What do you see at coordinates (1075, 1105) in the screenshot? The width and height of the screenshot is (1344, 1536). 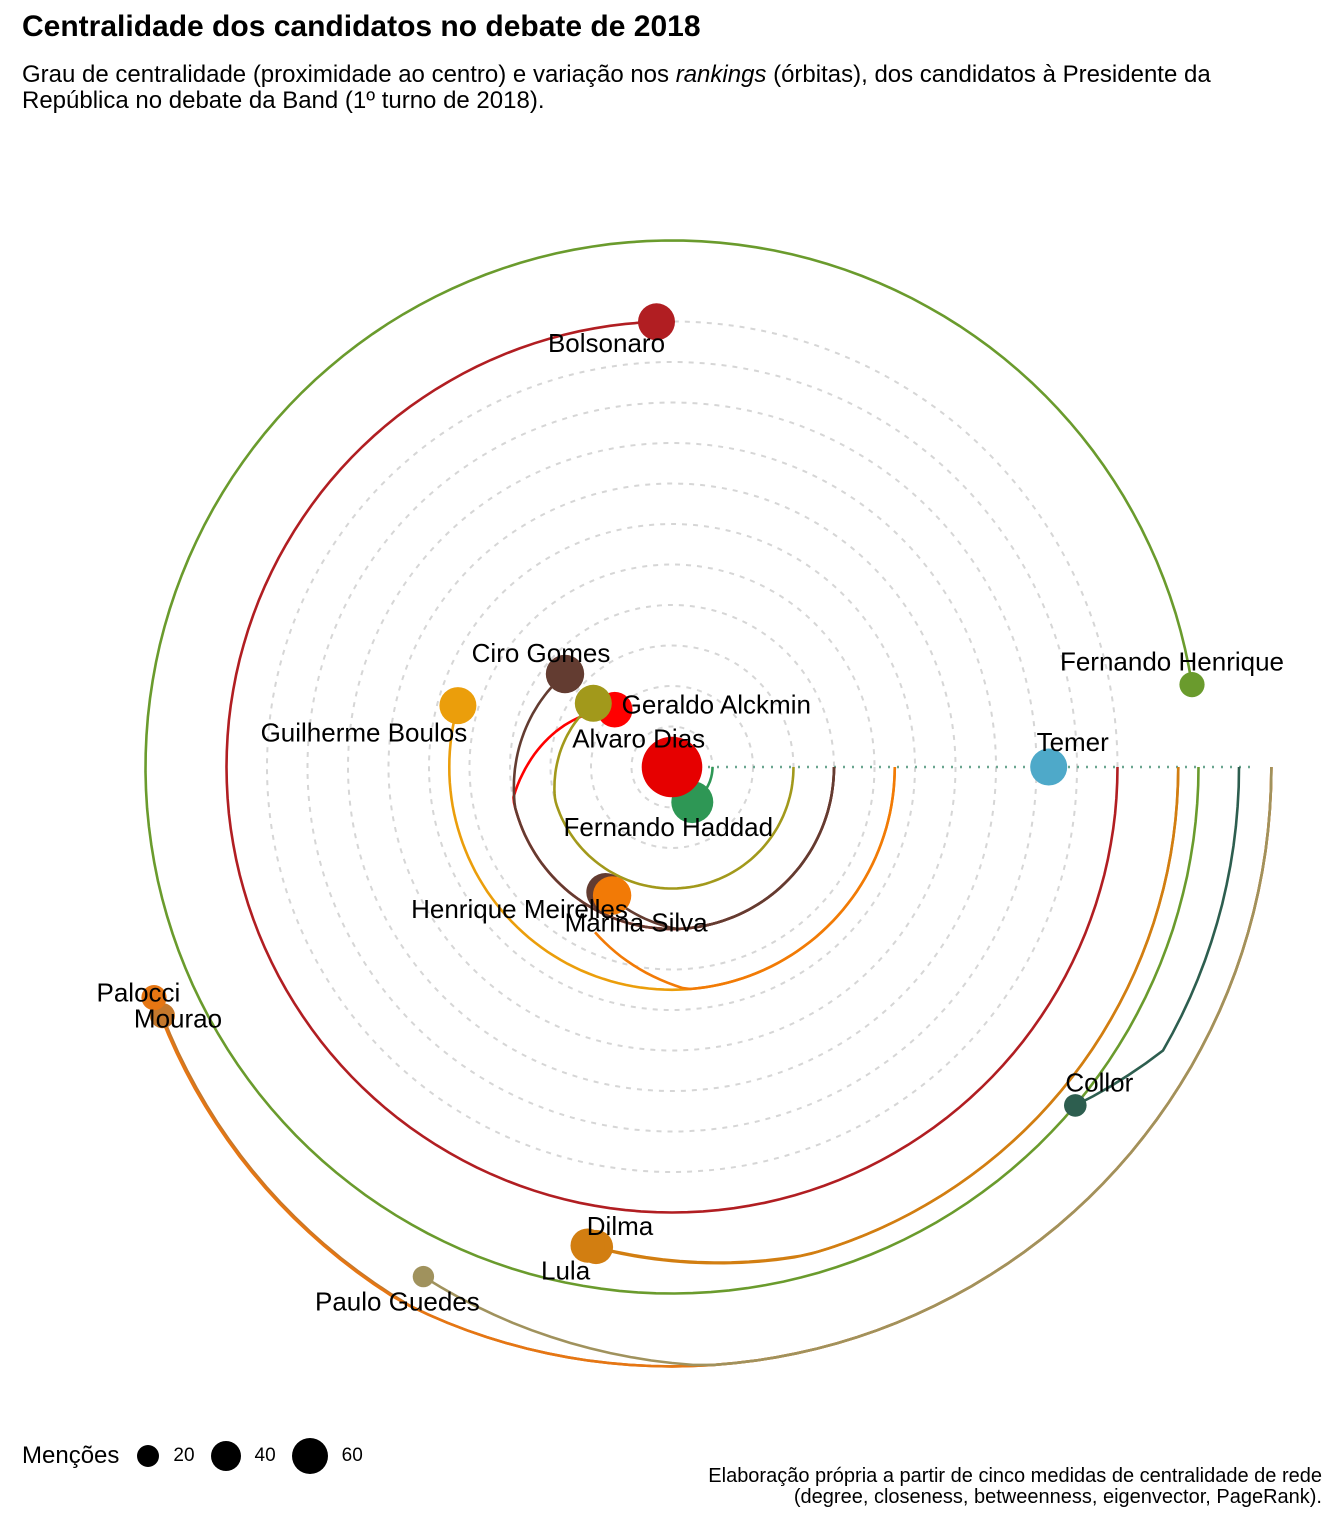 I see `point-collor` at bounding box center [1075, 1105].